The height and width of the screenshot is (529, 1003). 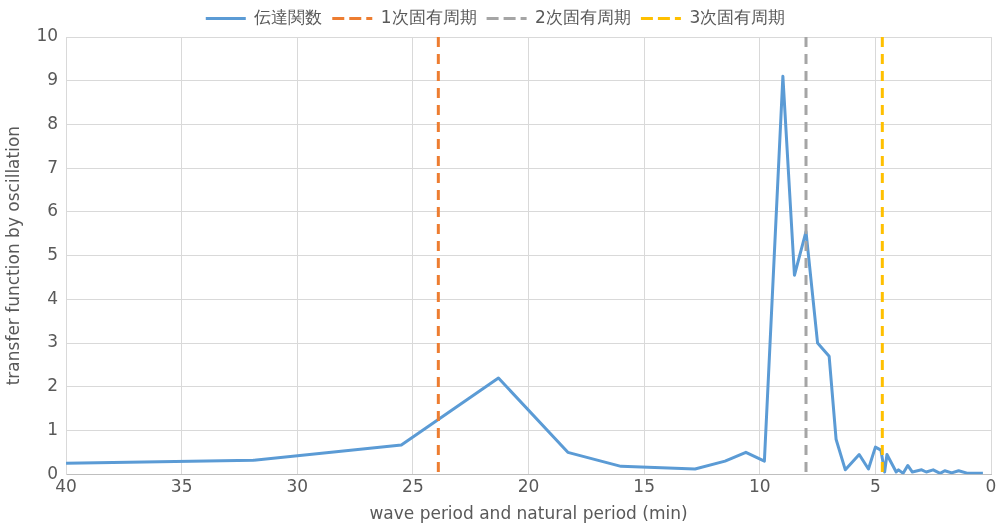 What do you see at coordinates (53, 428) in the screenshot?
I see `y-tick-label: 1` at bounding box center [53, 428].